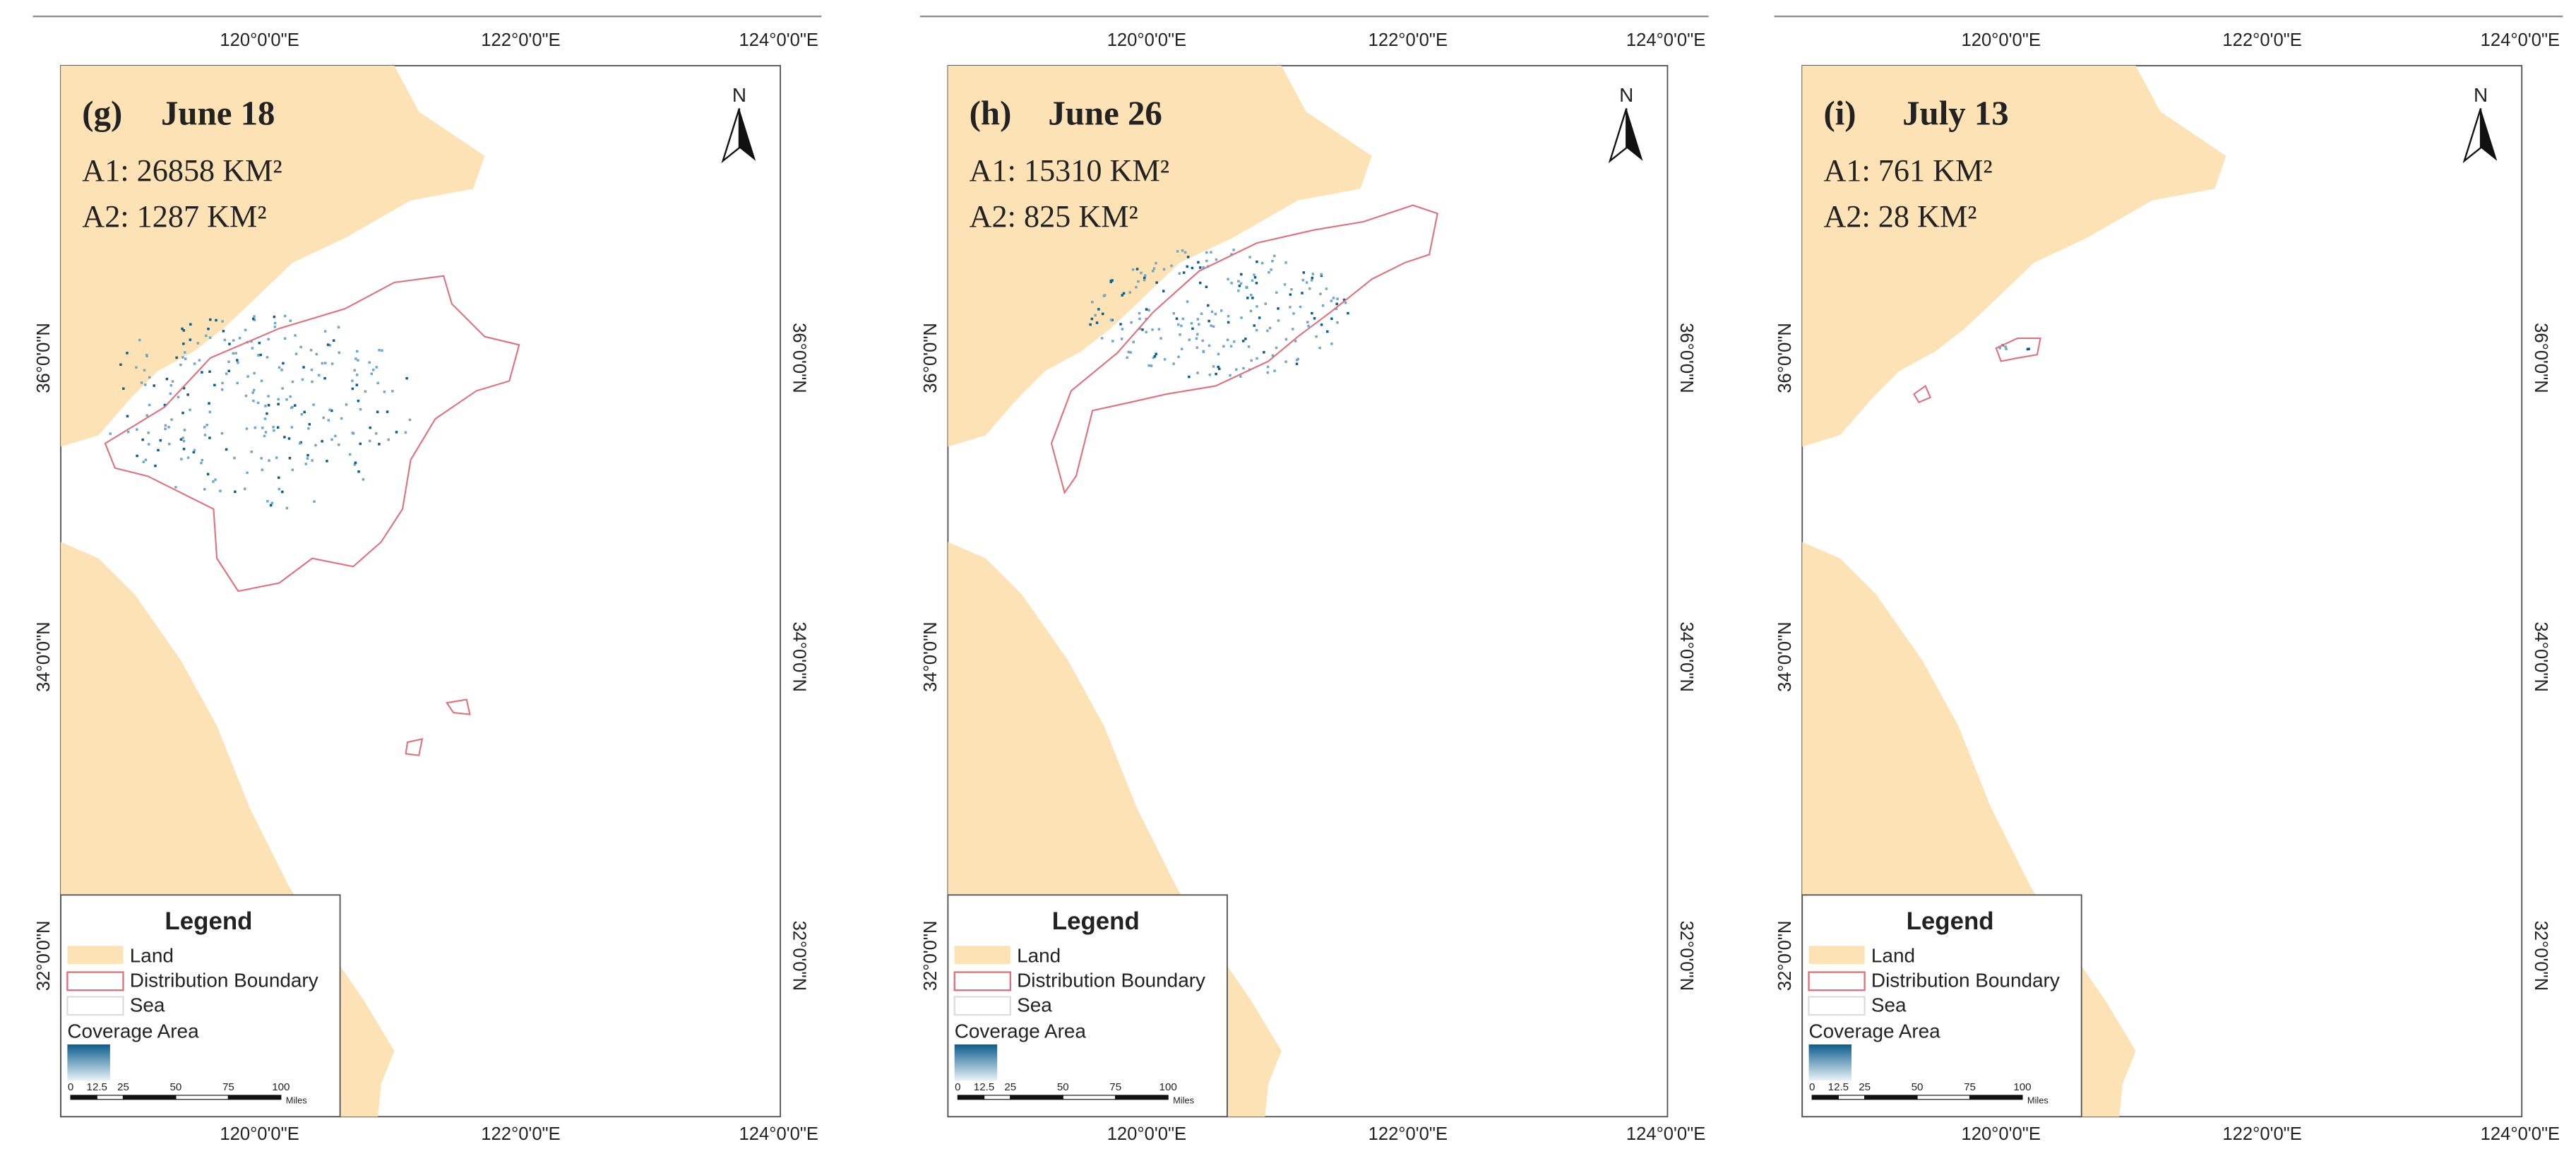 Image resolution: width=2576 pixels, height=1161 pixels. I want to click on legend-label: Coverage Area, so click(1875, 1031).